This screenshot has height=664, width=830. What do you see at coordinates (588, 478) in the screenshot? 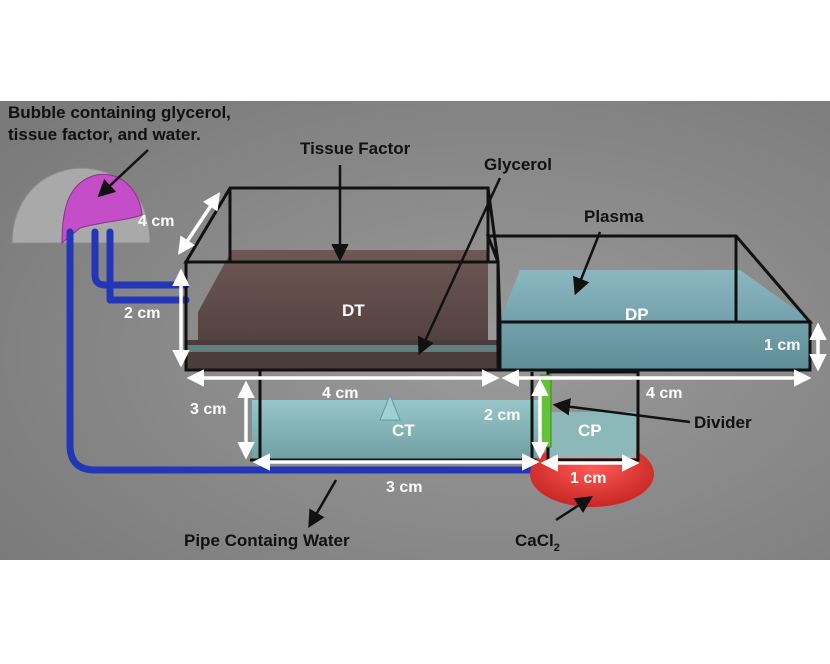
I see `cp-width-label: 1 cm` at bounding box center [588, 478].